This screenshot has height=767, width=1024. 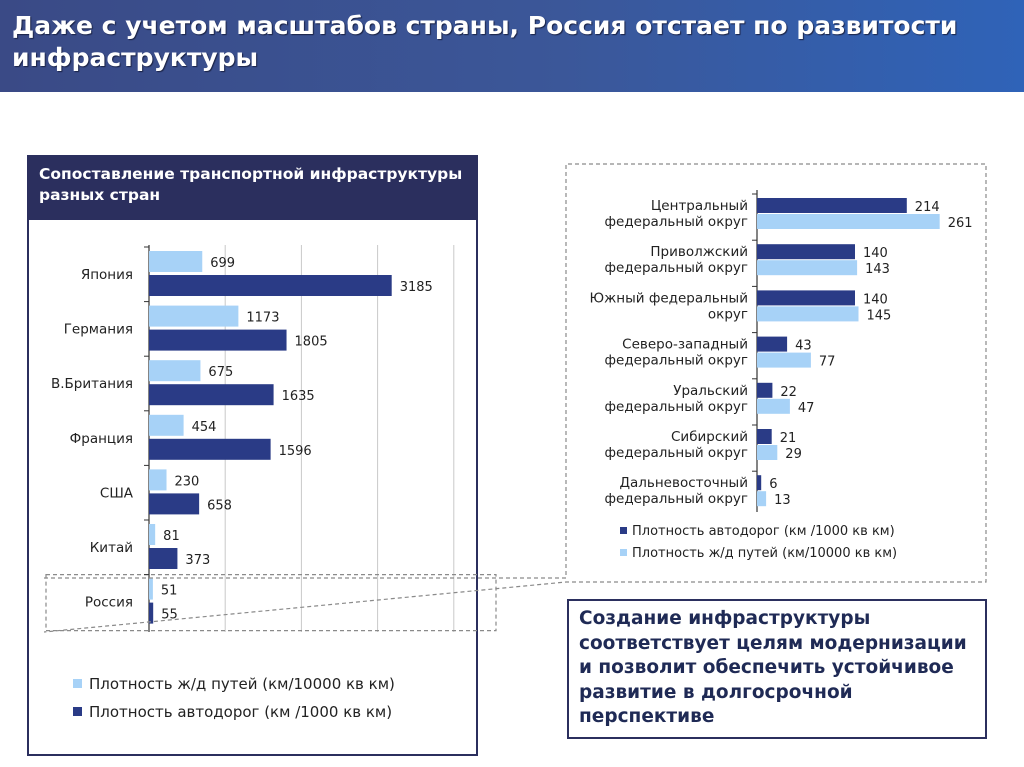 What do you see at coordinates (683, 483) in the screenshot?
I see `category-label: Дальневосточный` at bounding box center [683, 483].